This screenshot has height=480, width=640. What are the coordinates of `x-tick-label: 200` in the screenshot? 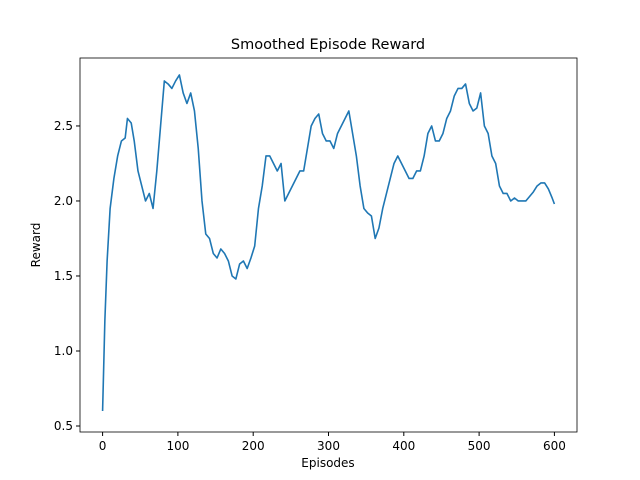 It's located at (253, 446).